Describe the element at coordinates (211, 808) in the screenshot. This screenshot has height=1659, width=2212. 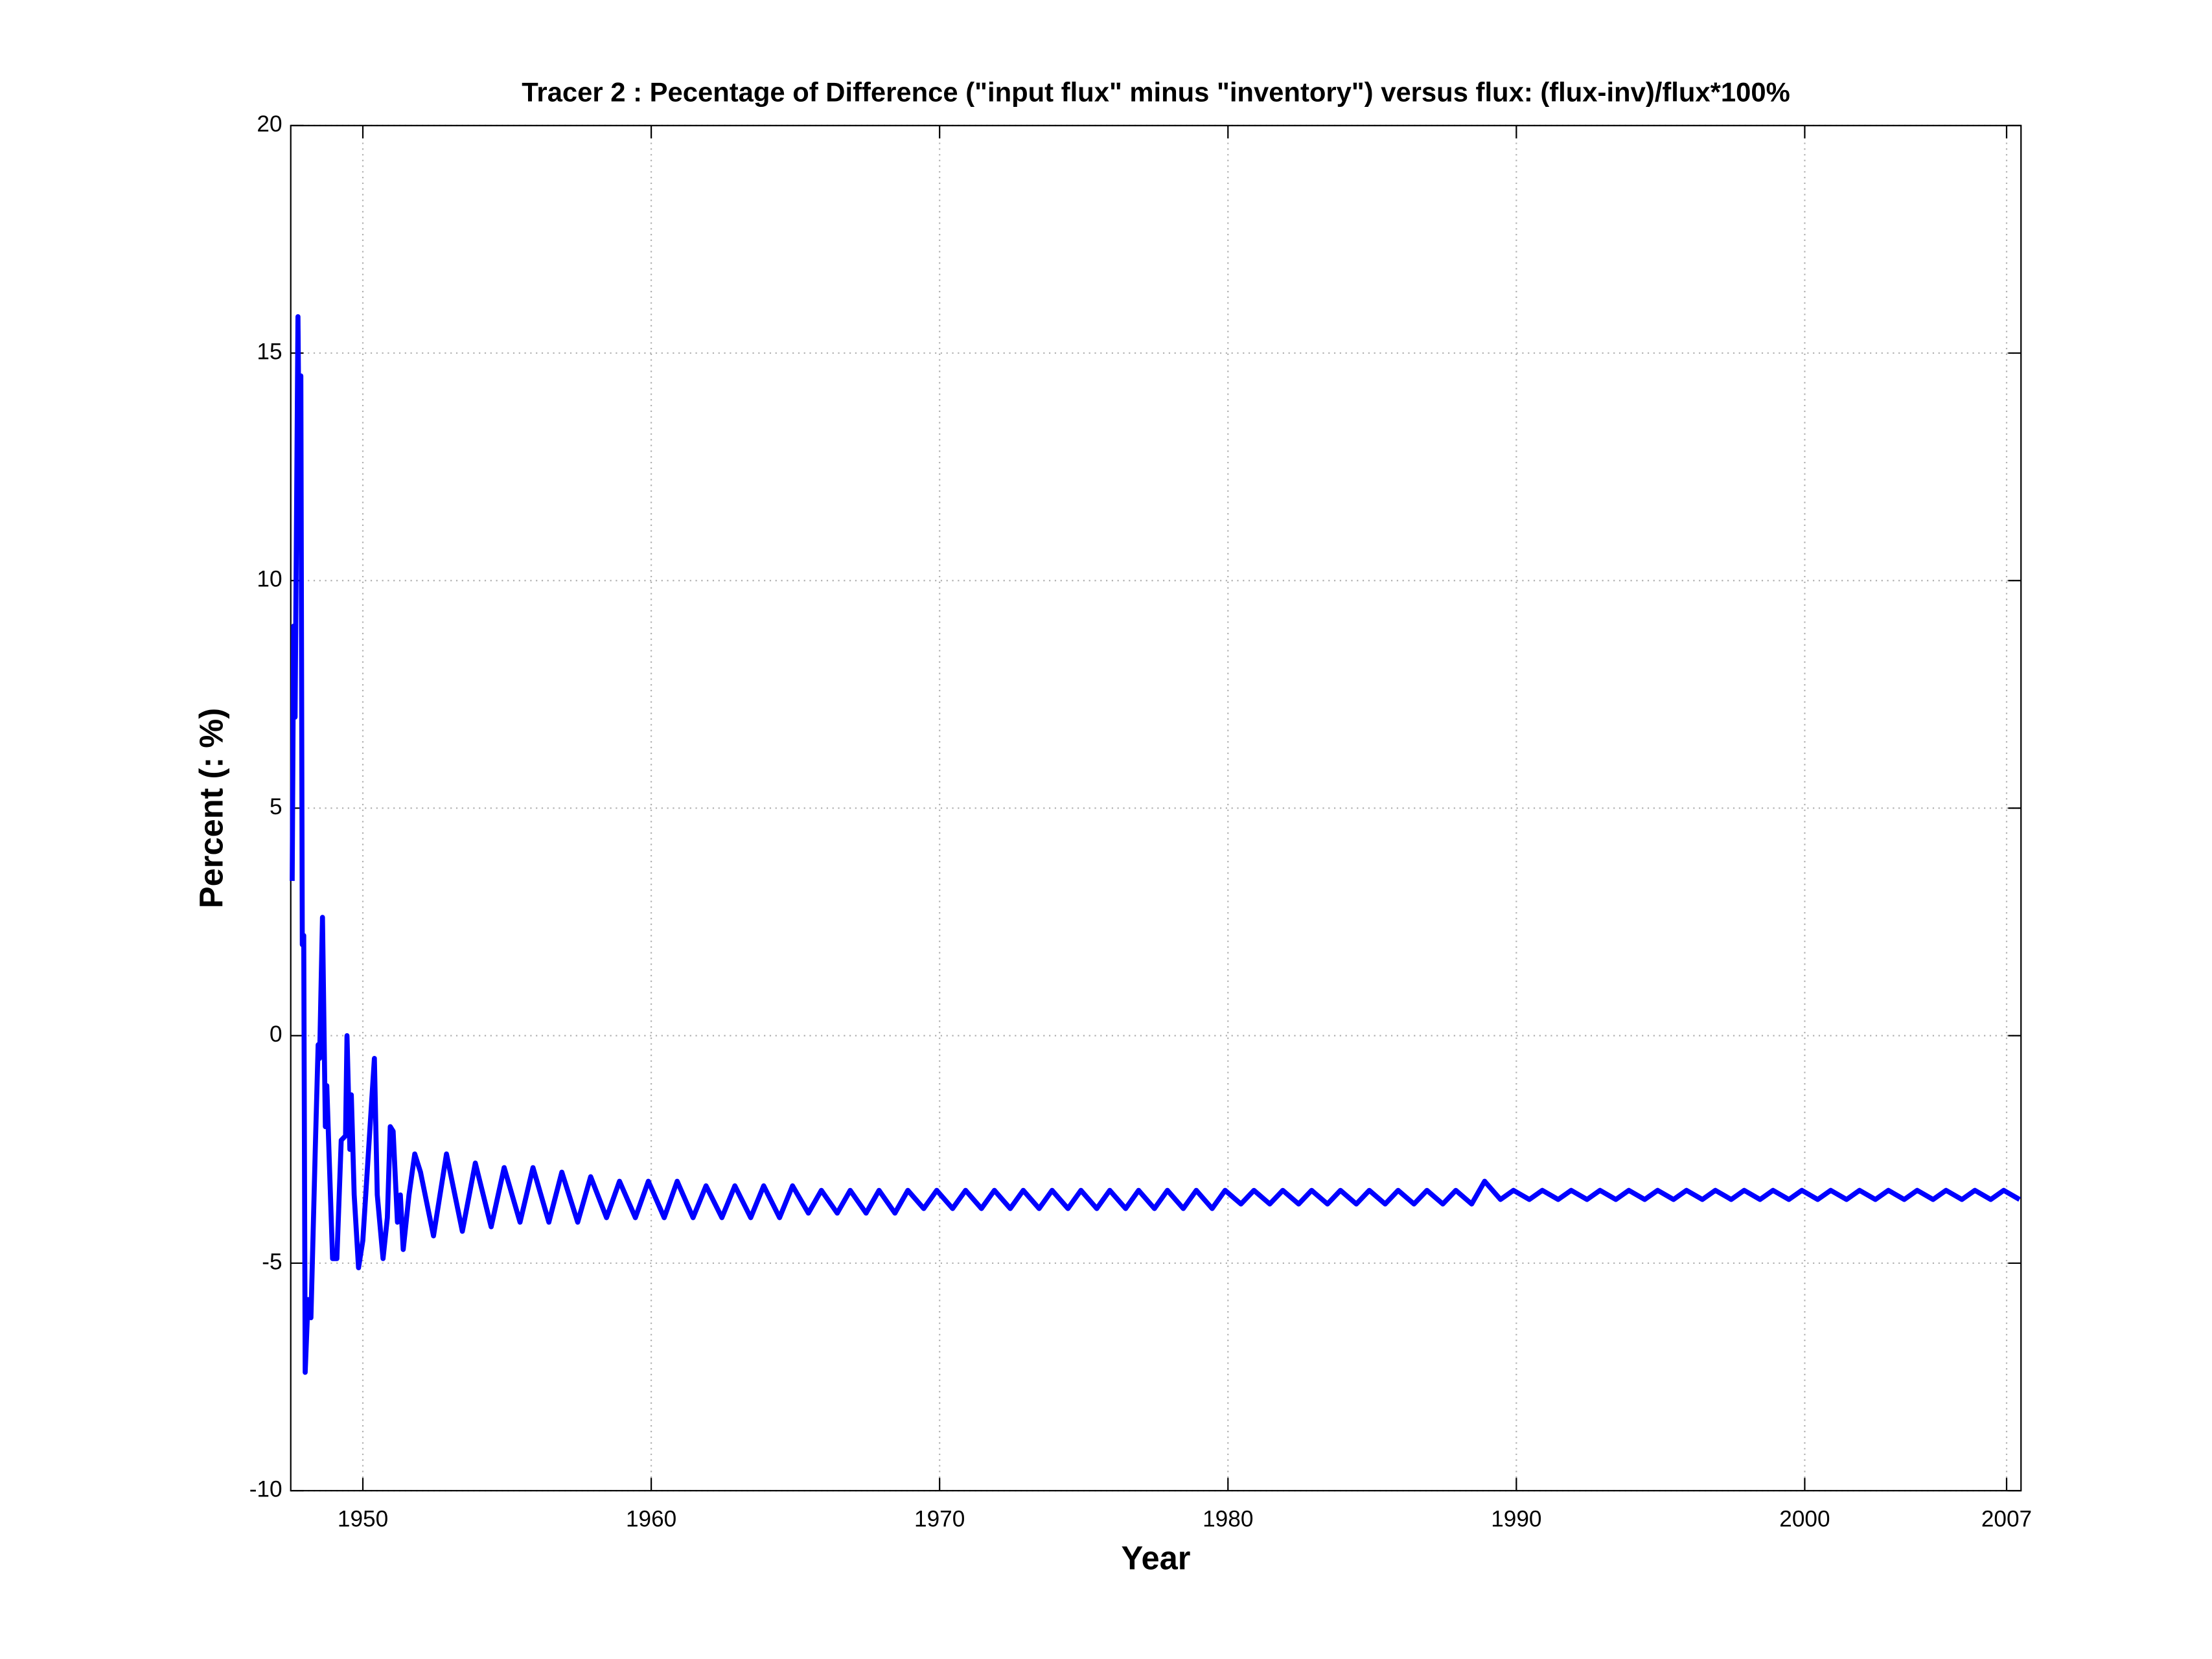
I see `y-axis-label: Percent (: %)` at that location.